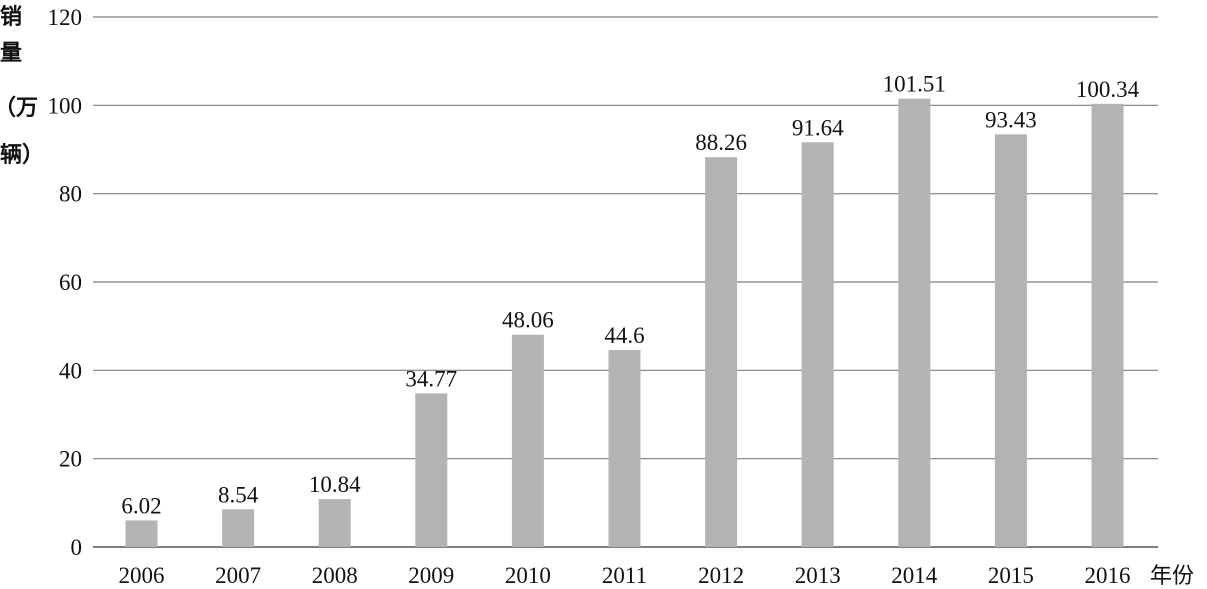 This screenshot has height=589, width=1207. What do you see at coordinates (431, 575) in the screenshot?
I see `x-tick-label: 2009` at bounding box center [431, 575].